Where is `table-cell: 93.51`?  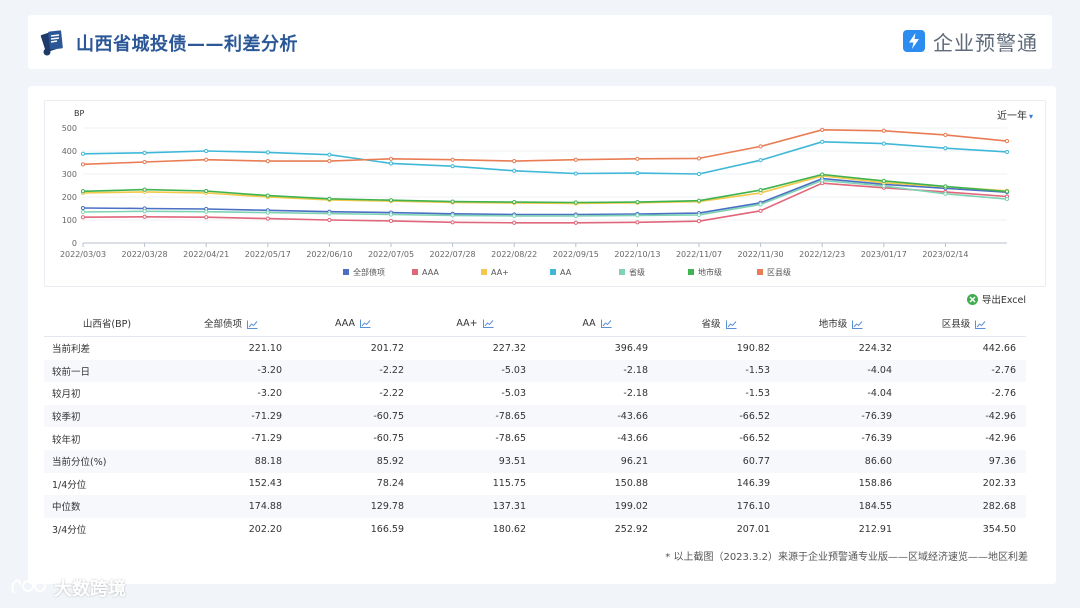
table-cell: 93.51 is located at coordinates (475, 461).